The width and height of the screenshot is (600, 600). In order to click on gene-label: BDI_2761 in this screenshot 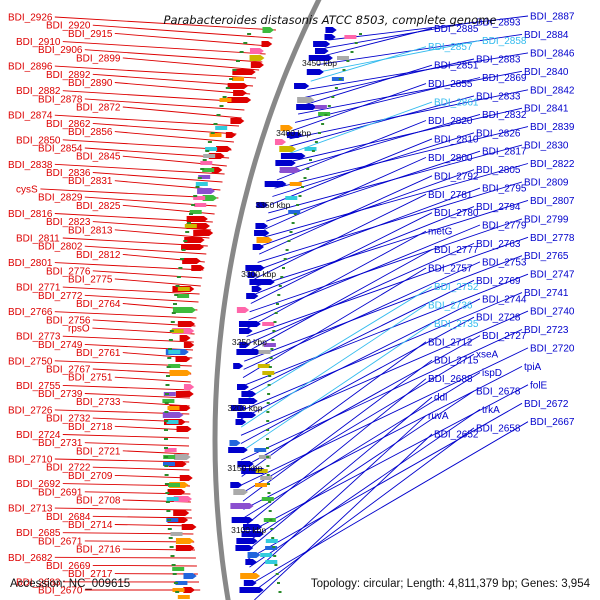, I will do `click(98, 353)`.